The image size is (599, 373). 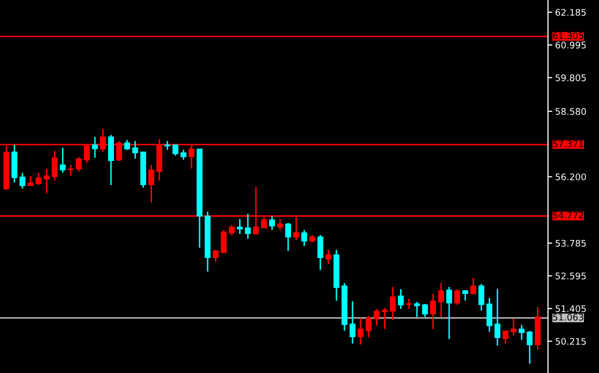 What do you see at coordinates (571, 243) in the screenshot?
I see `y-tick-label: 53.785` at bounding box center [571, 243].